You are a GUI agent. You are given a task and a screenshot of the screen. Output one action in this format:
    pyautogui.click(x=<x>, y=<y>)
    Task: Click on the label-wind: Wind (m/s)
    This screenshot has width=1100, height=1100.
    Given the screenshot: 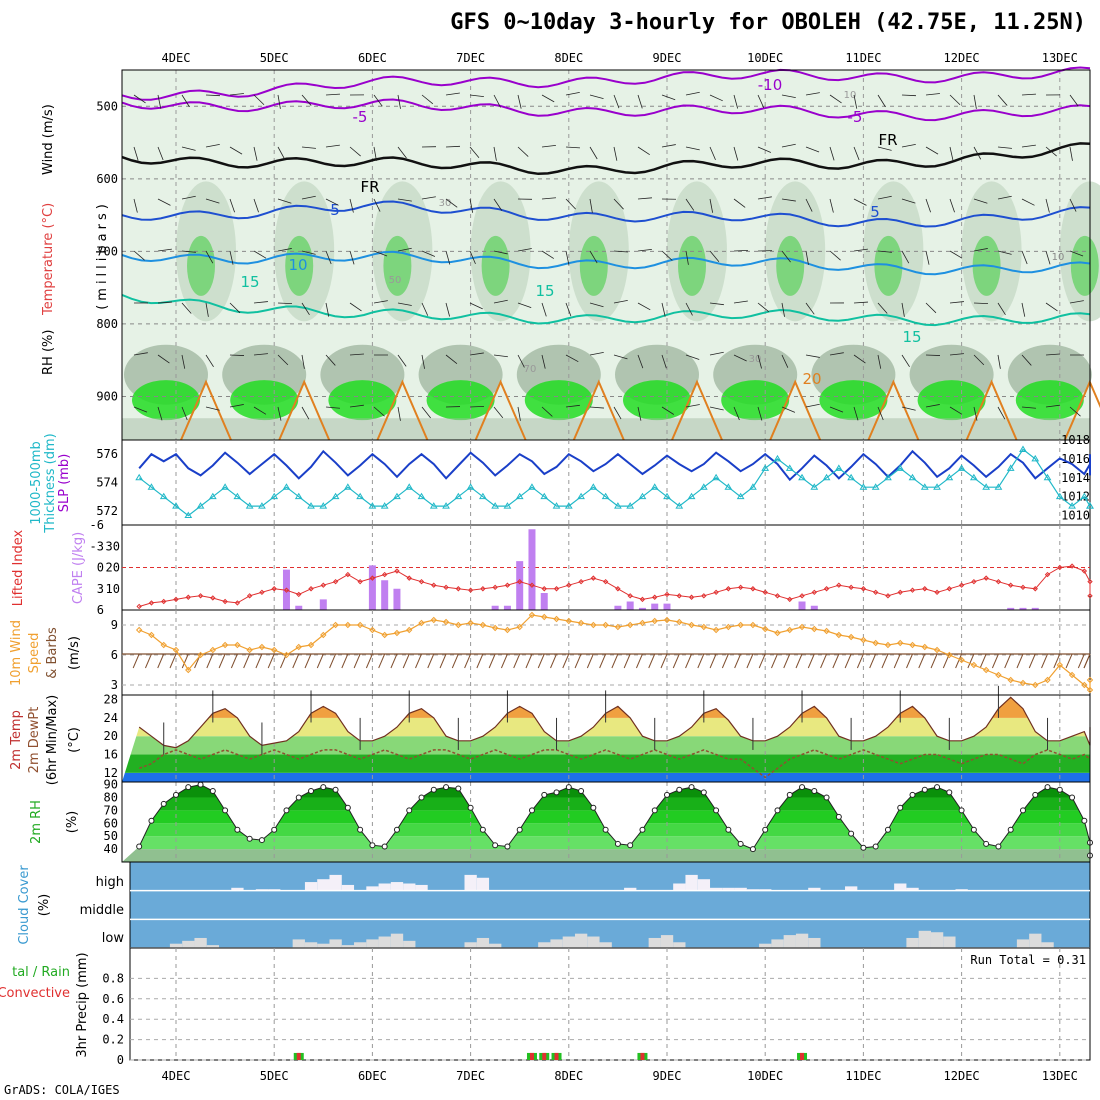 What is the action you would take?
    pyautogui.click(x=48, y=139)
    